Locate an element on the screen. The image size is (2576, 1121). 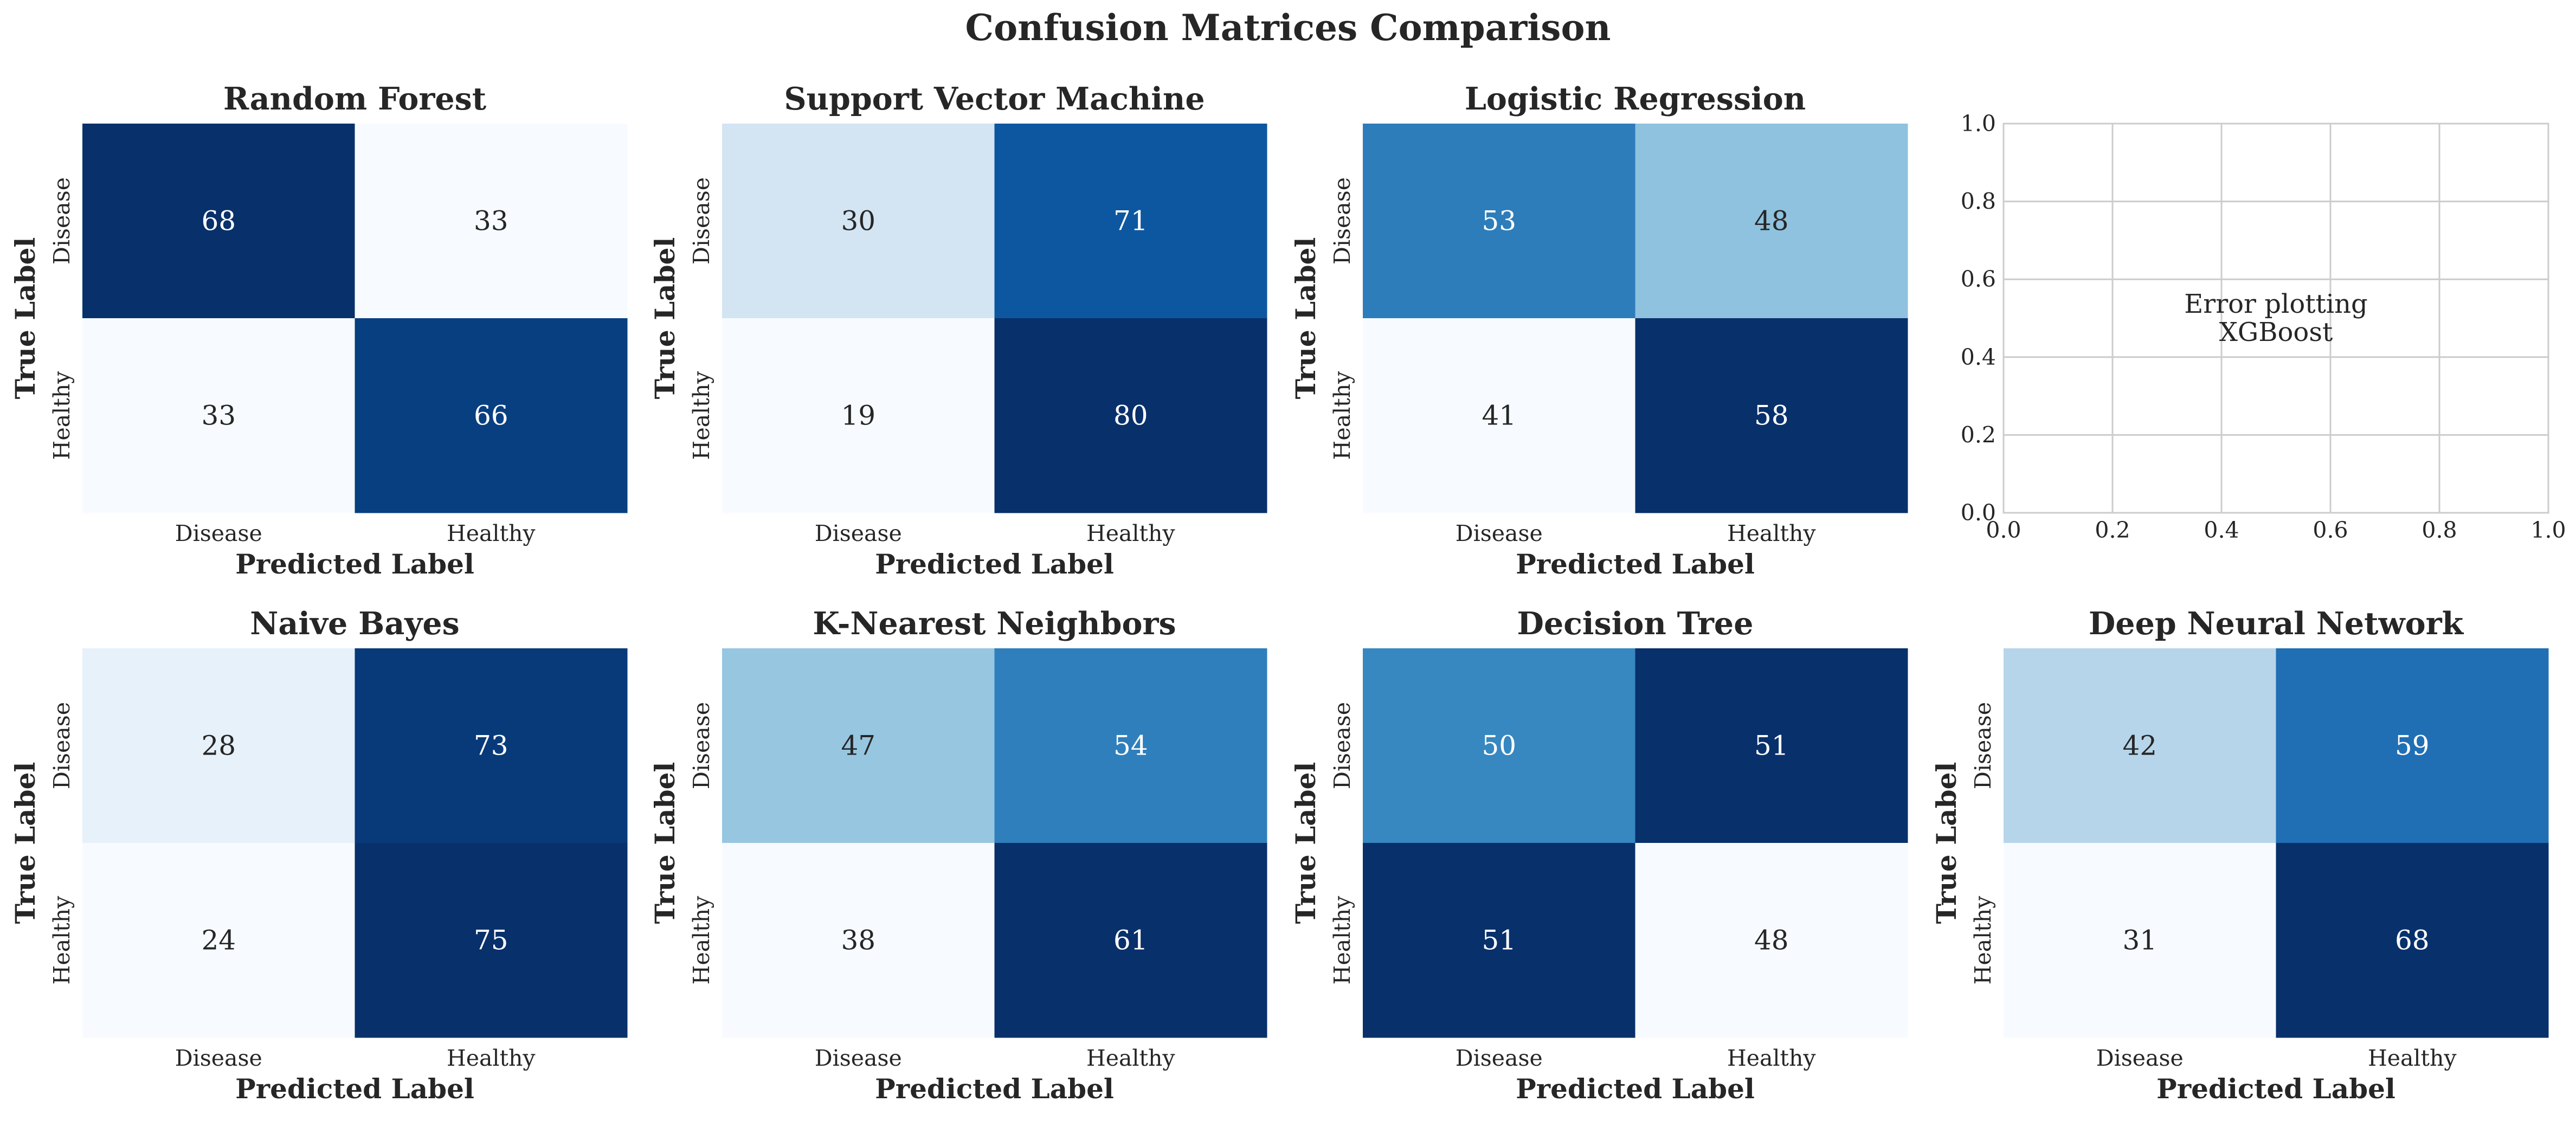
cell-value-label: 41 is located at coordinates (1499, 415).